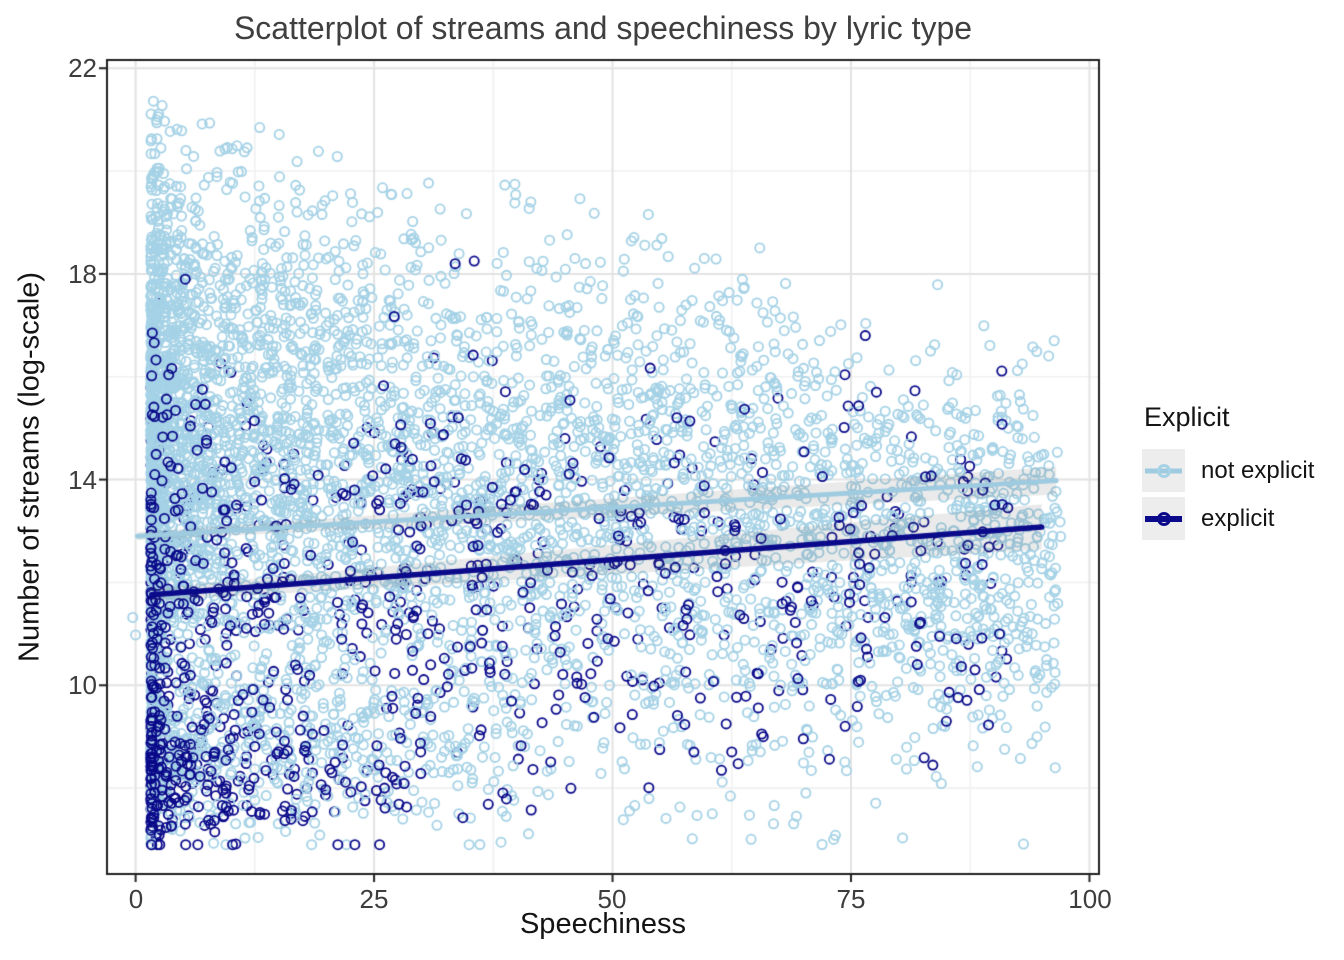  What do you see at coordinates (851, 899) in the screenshot?
I see `x-tick-label: 75` at bounding box center [851, 899].